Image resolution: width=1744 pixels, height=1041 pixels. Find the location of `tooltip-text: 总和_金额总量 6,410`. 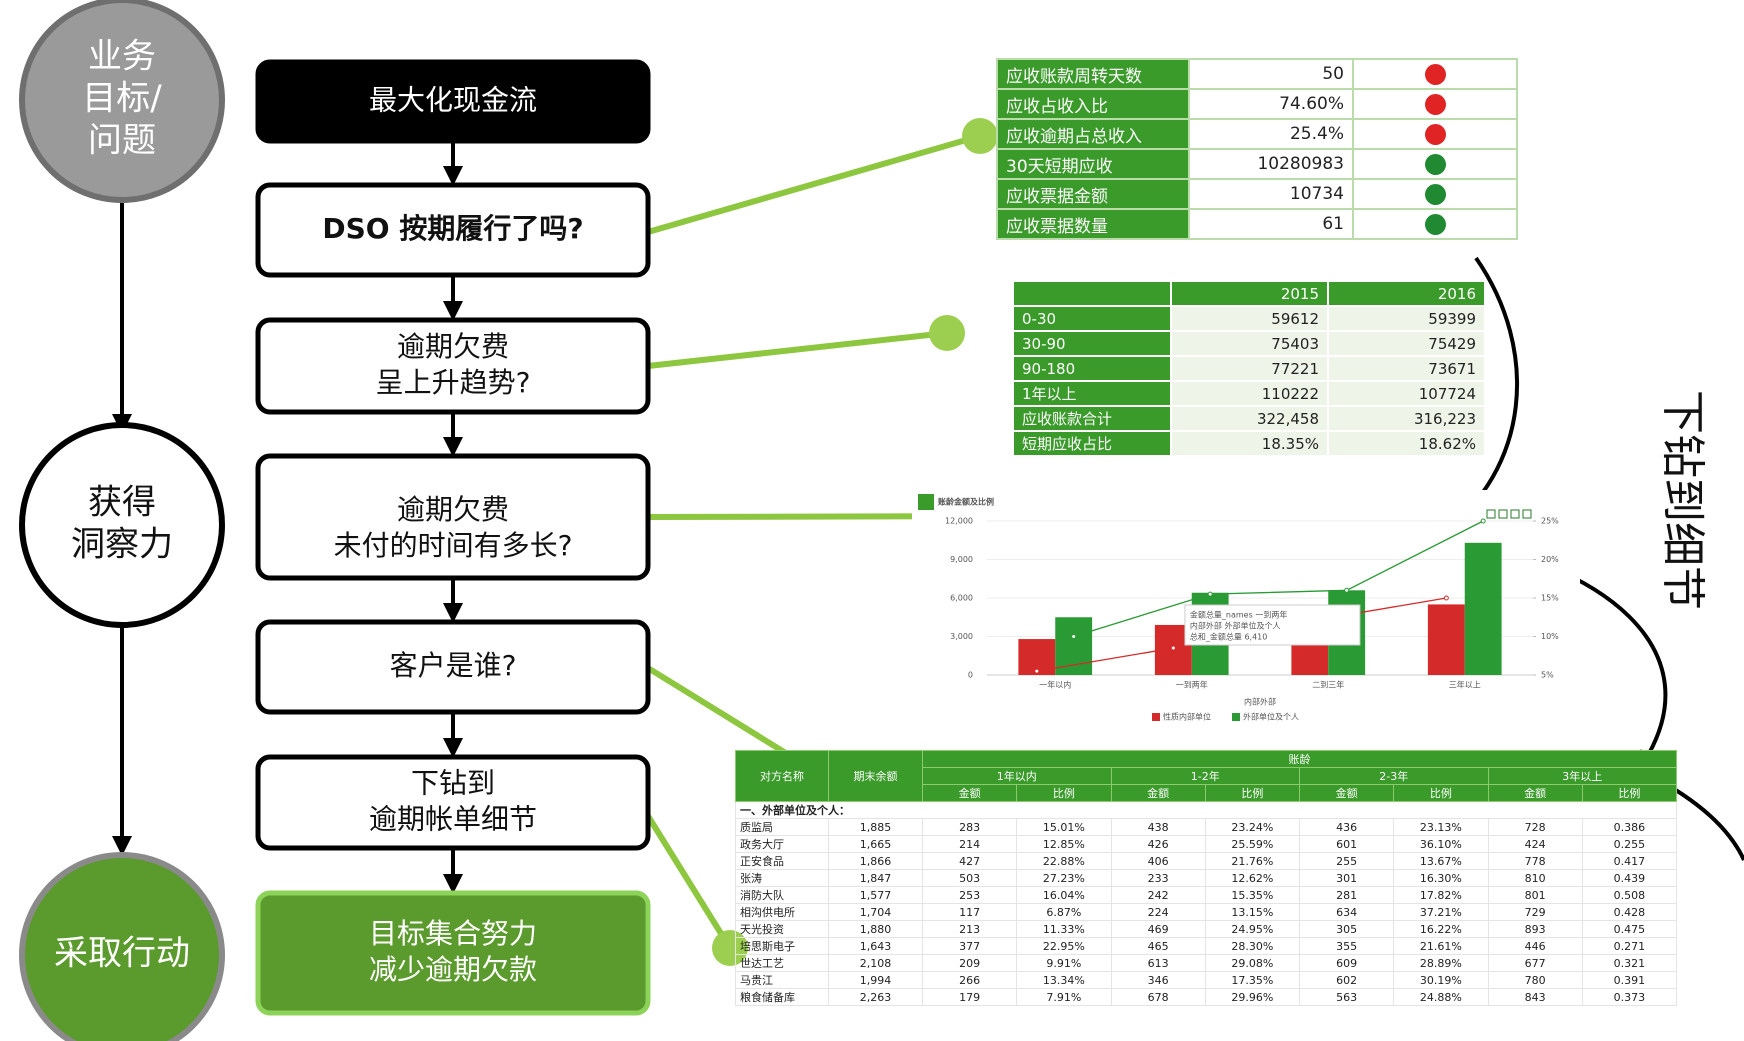

tooltip-text: 总和_金额总量 6,410 is located at coordinates (1228, 637).